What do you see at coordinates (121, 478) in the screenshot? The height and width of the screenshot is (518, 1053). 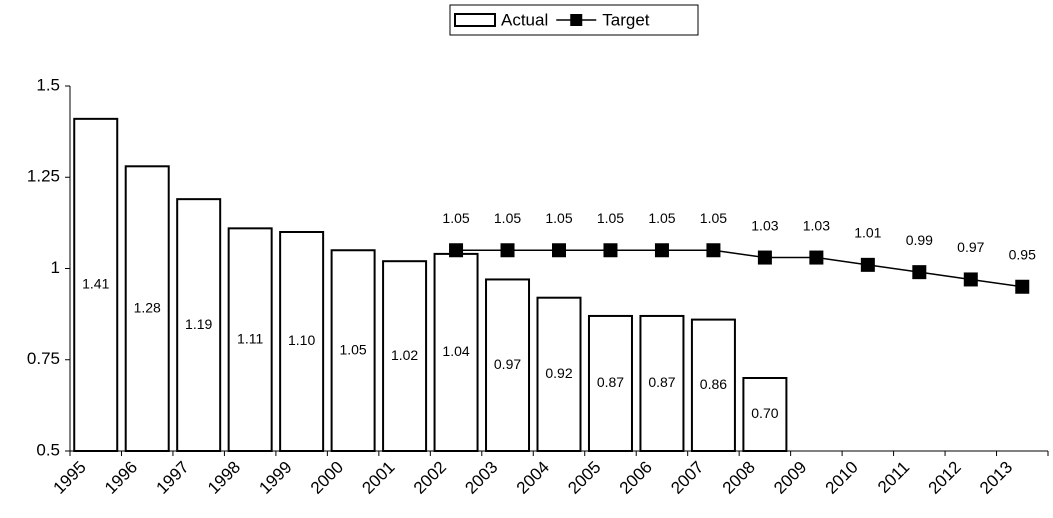 I see `x-tick-label: 1996` at bounding box center [121, 478].